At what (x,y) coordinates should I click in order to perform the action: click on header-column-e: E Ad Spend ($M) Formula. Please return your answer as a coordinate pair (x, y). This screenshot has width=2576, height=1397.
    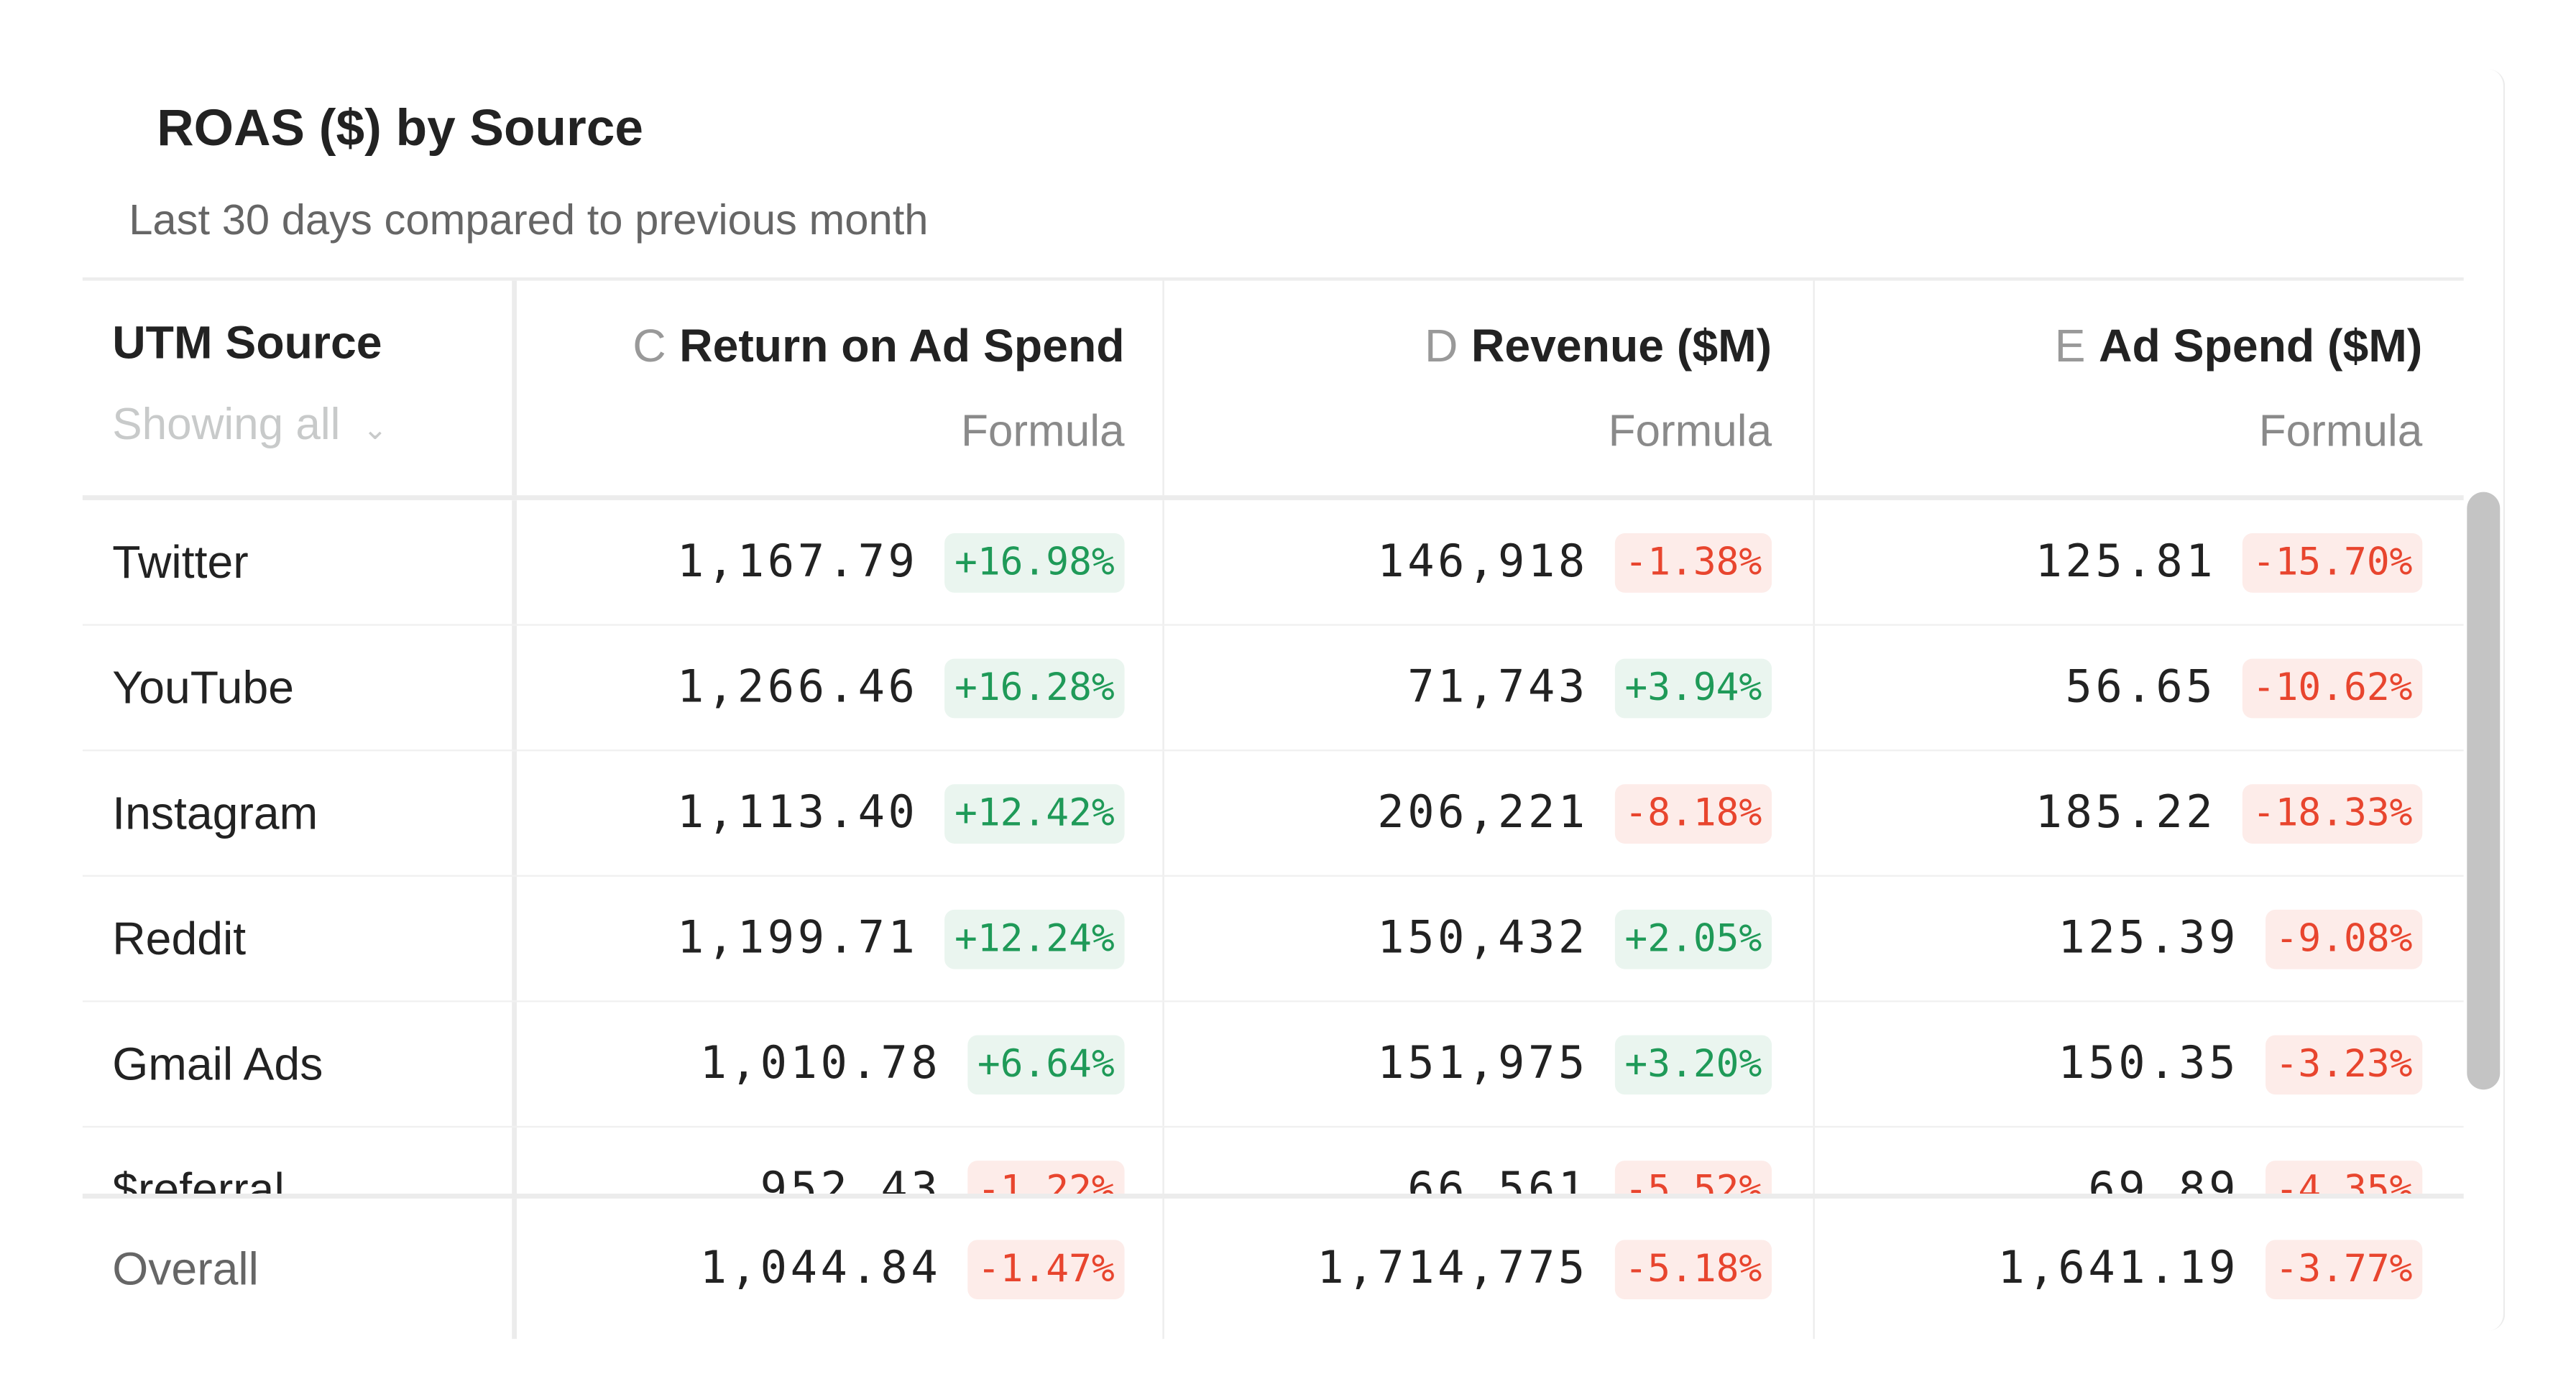
    Looking at the image, I should click on (2139, 388).